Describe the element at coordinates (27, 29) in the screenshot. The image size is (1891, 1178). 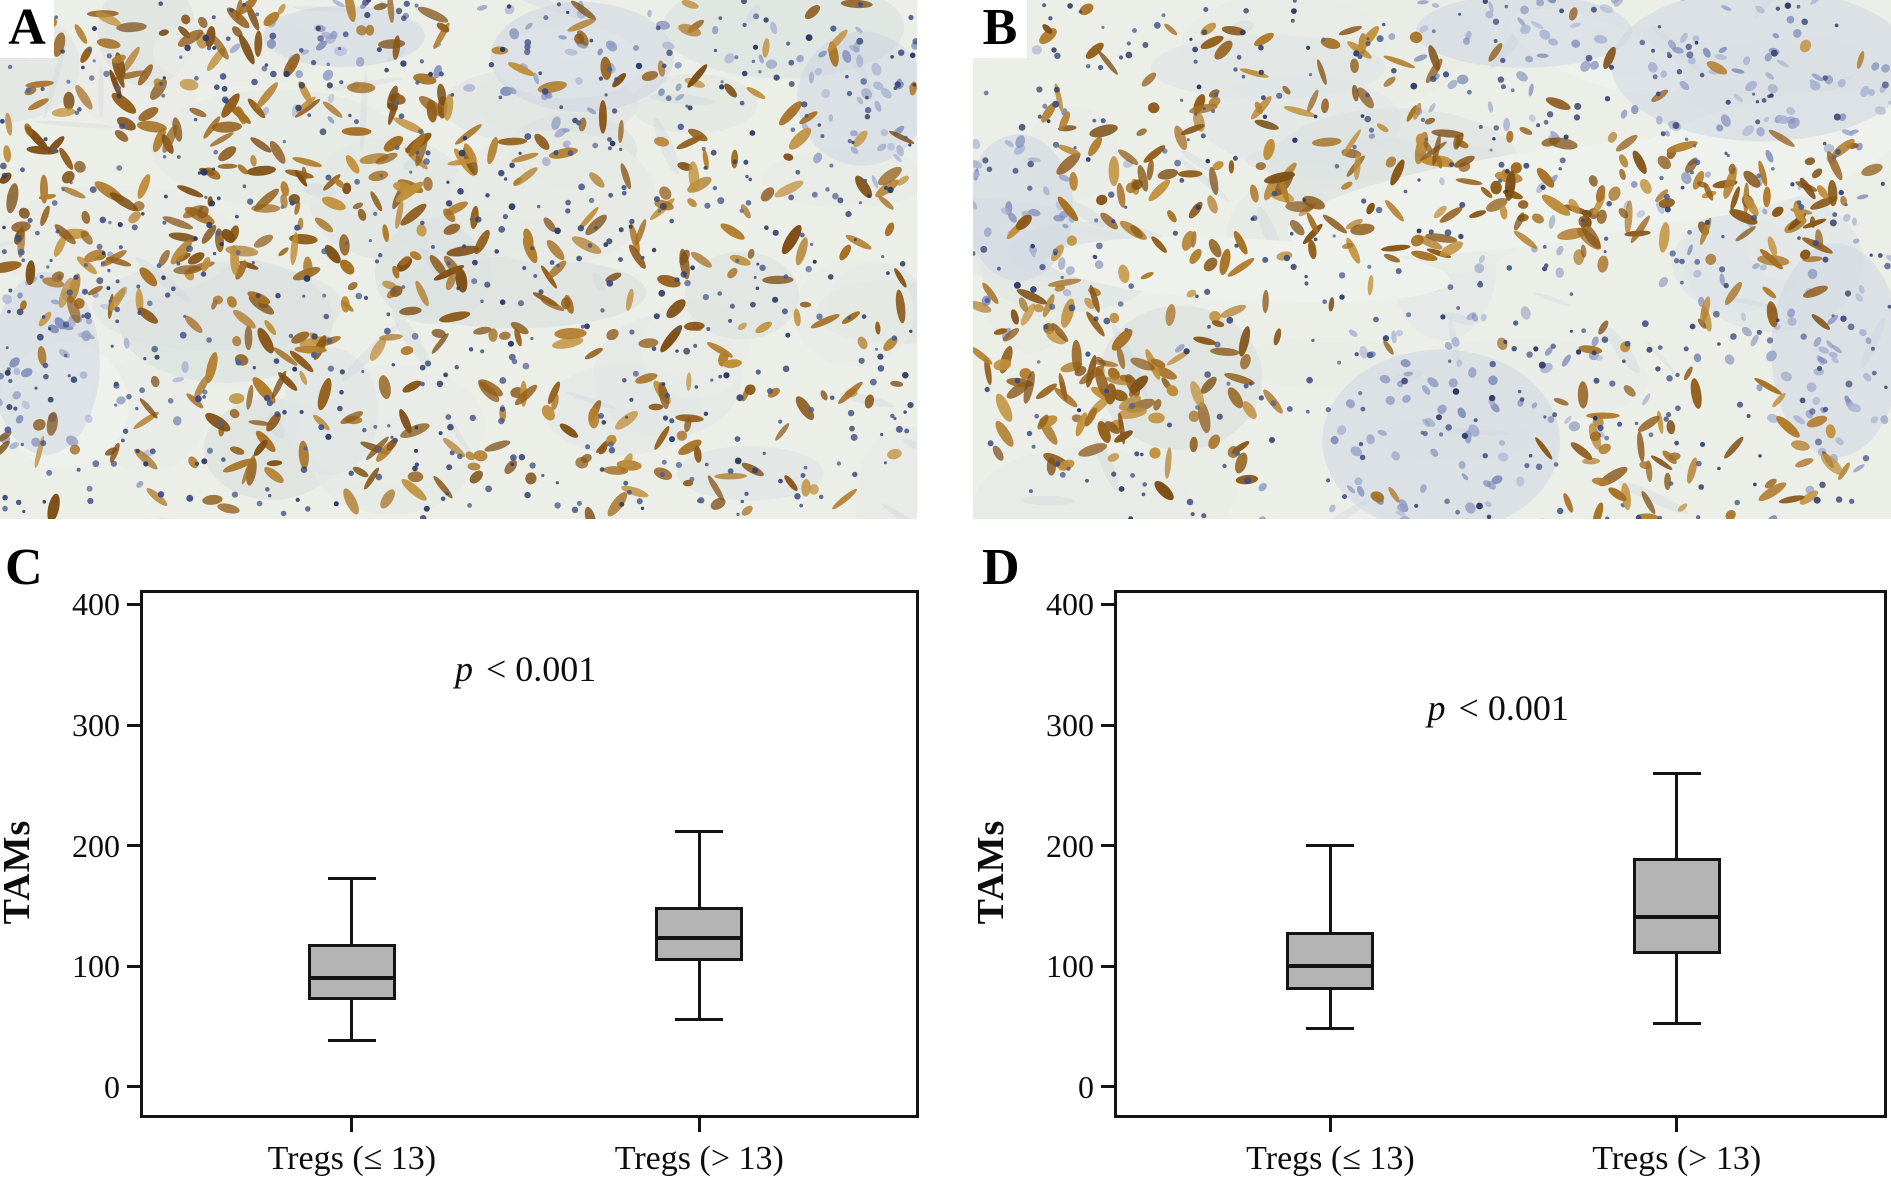
I see `panel-a-label: A` at that location.